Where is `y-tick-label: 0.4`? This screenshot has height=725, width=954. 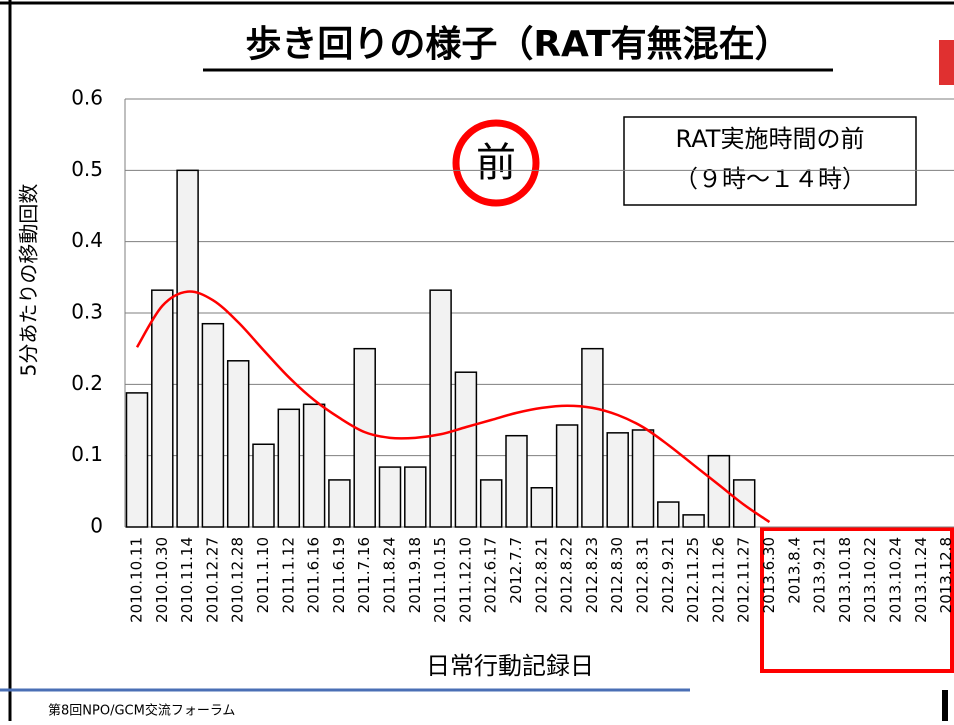
y-tick-label: 0.4 is located at coordinates (87, 240).